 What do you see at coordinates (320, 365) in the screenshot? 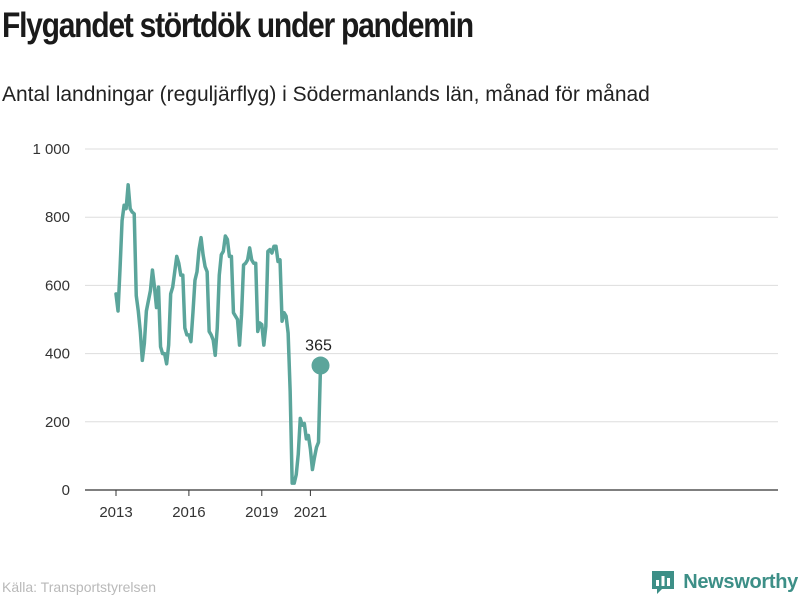
I see `last-point-marker` at bounding box center [320, 365].